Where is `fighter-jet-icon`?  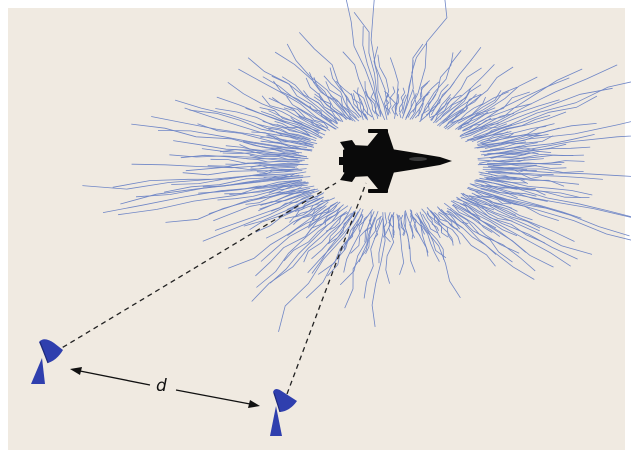
fighter-jet-icon is located at coordinates (395, 161).